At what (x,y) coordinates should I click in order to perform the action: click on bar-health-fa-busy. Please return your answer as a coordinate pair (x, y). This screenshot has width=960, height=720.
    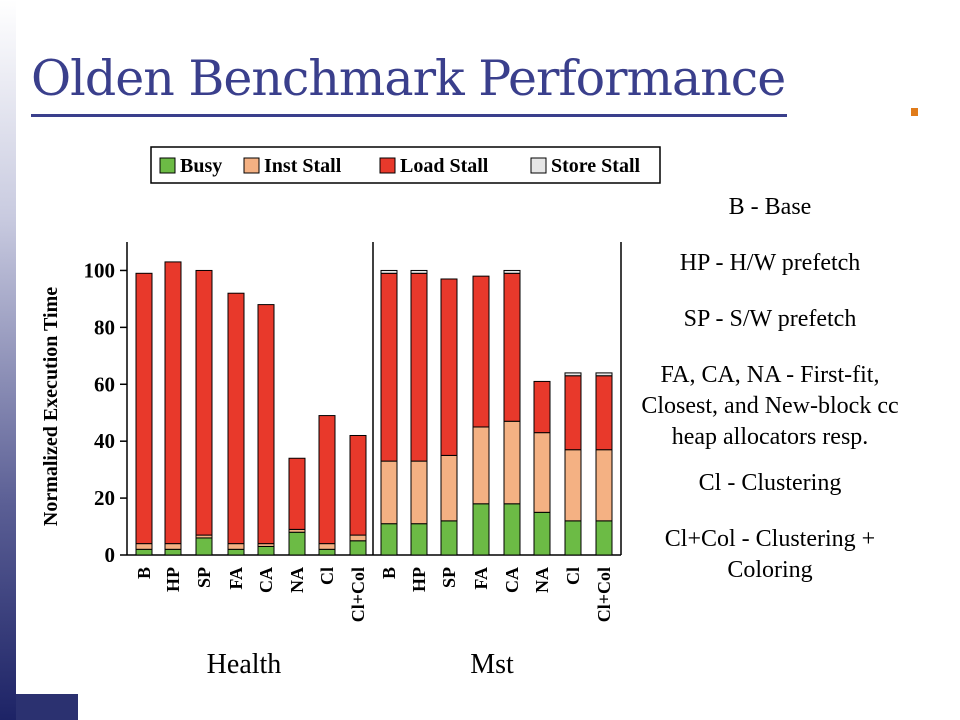
    Looking at the image, I should click on (236, 552).